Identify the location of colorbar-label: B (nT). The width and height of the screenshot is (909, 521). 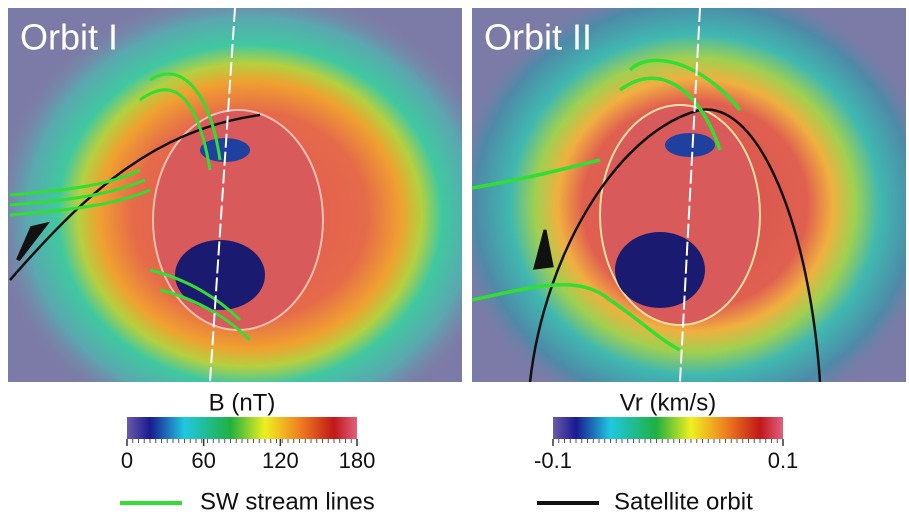
(242, 402).